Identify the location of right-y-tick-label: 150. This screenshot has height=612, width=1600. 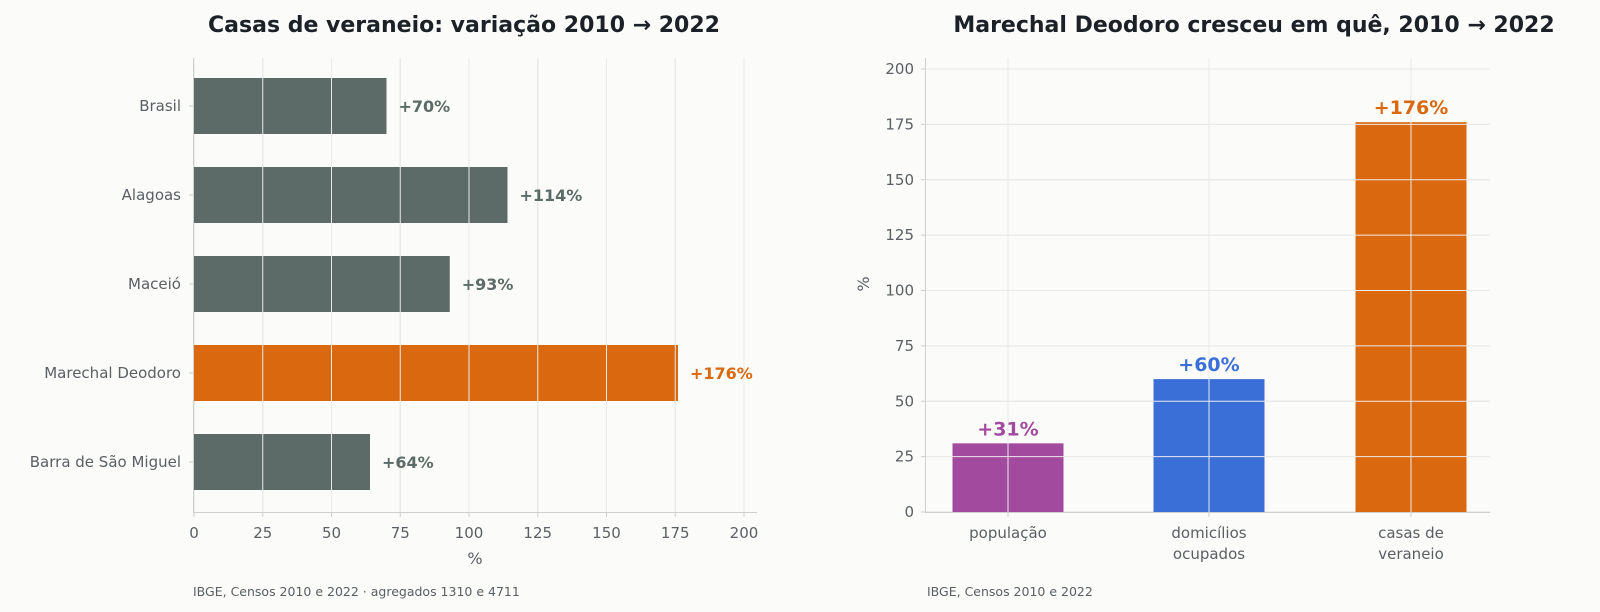
(899, 180).